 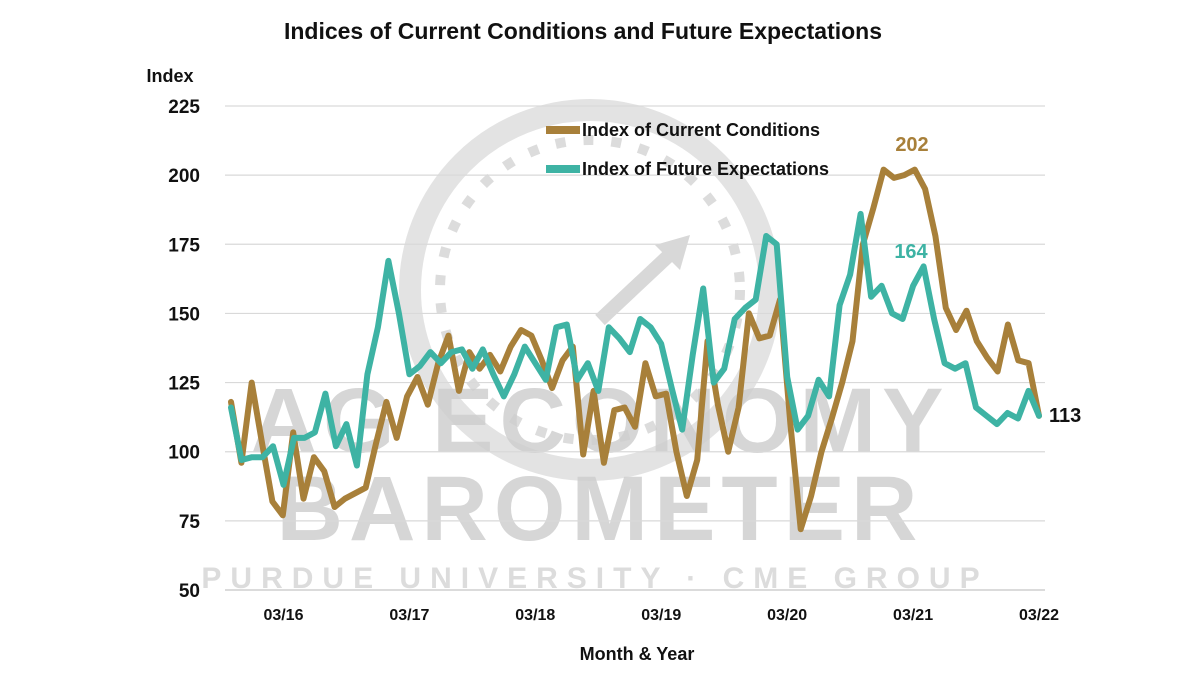 I want to click on legend-label-future: Index of Future Expectations, so click(x=705, y=169).